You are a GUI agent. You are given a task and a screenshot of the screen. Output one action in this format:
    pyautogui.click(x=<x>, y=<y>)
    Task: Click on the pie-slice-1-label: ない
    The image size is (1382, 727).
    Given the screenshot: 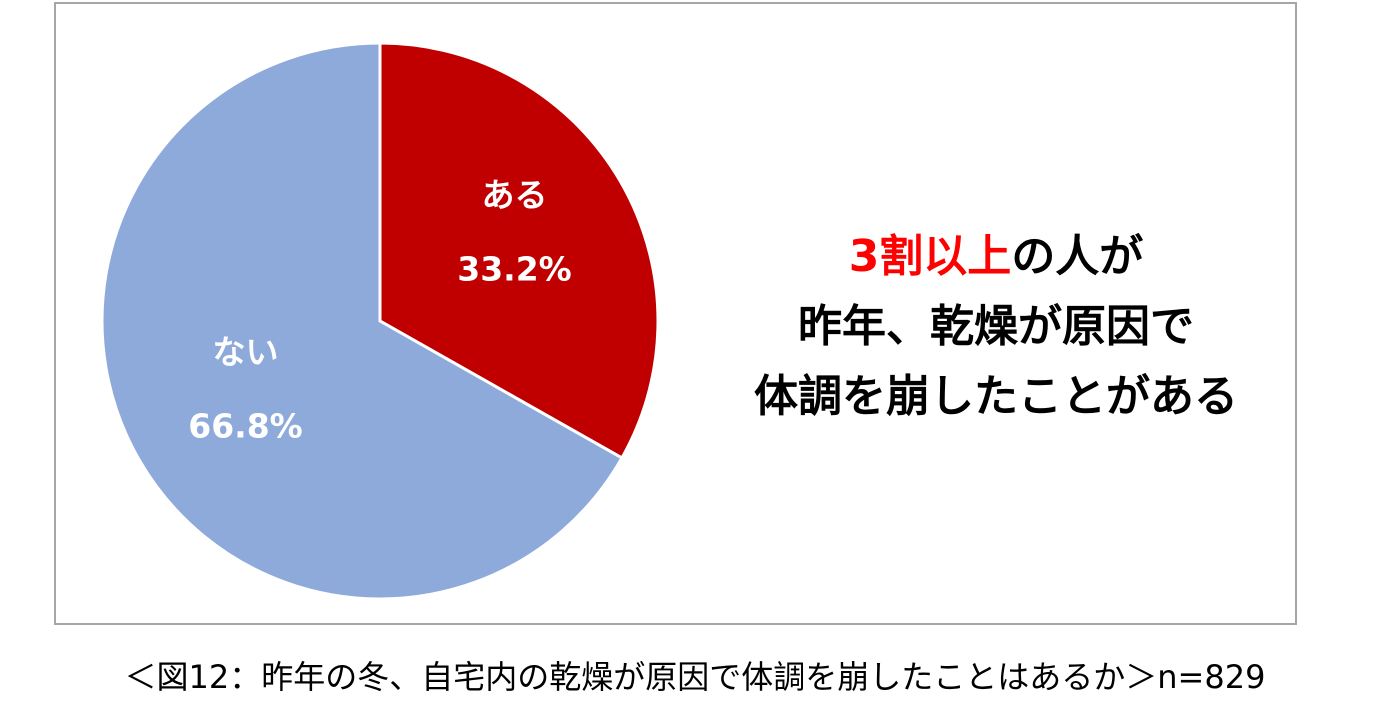 What is the action you would take?
    pyautogui.click(x=246, y=351)
    